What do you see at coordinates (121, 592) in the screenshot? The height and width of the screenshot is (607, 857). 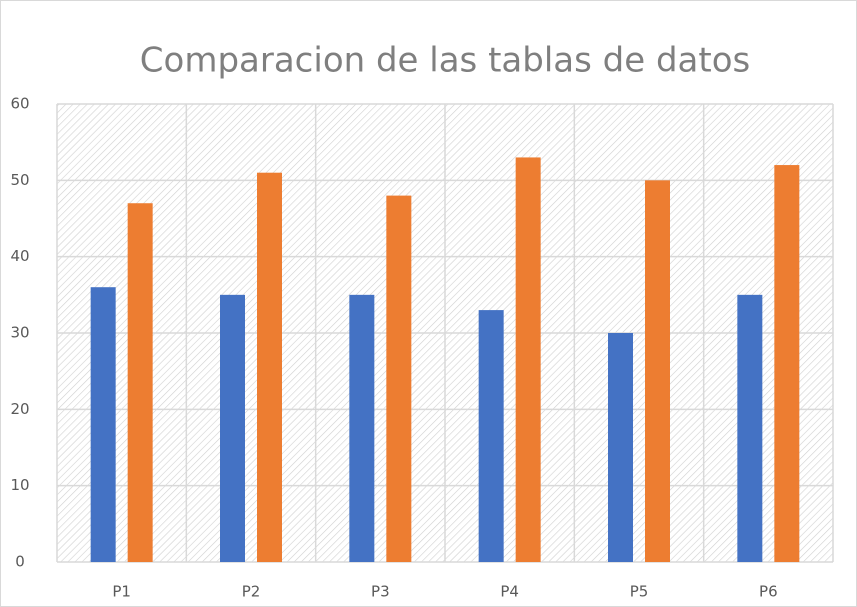 I see `x-tick-label: P1` at bounding box center [121, 592].